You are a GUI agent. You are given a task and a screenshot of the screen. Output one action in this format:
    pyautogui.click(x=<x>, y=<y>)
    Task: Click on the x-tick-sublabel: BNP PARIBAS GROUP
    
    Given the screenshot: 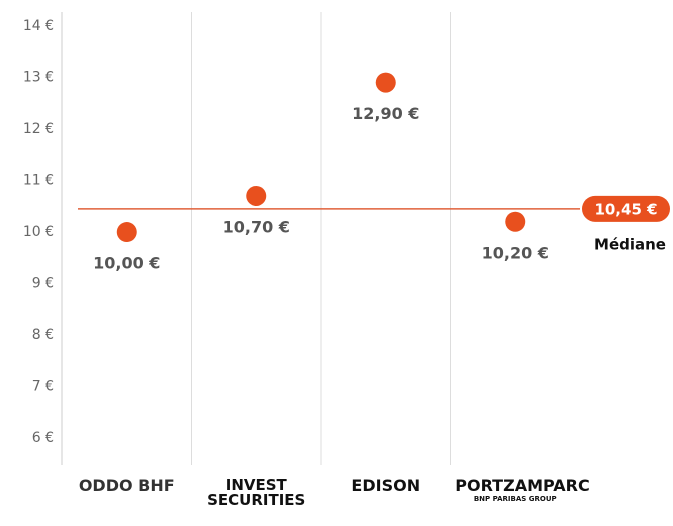 What is the action you would take?
    pyautogui.click(x=515, y=499)
    